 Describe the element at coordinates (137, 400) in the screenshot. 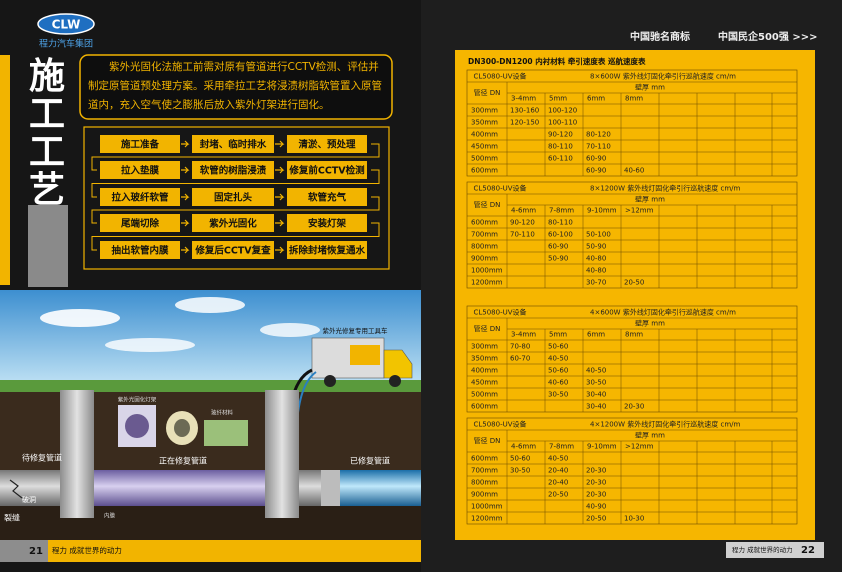

I see `lamp-label: 紫外光固化灯架` at that location.